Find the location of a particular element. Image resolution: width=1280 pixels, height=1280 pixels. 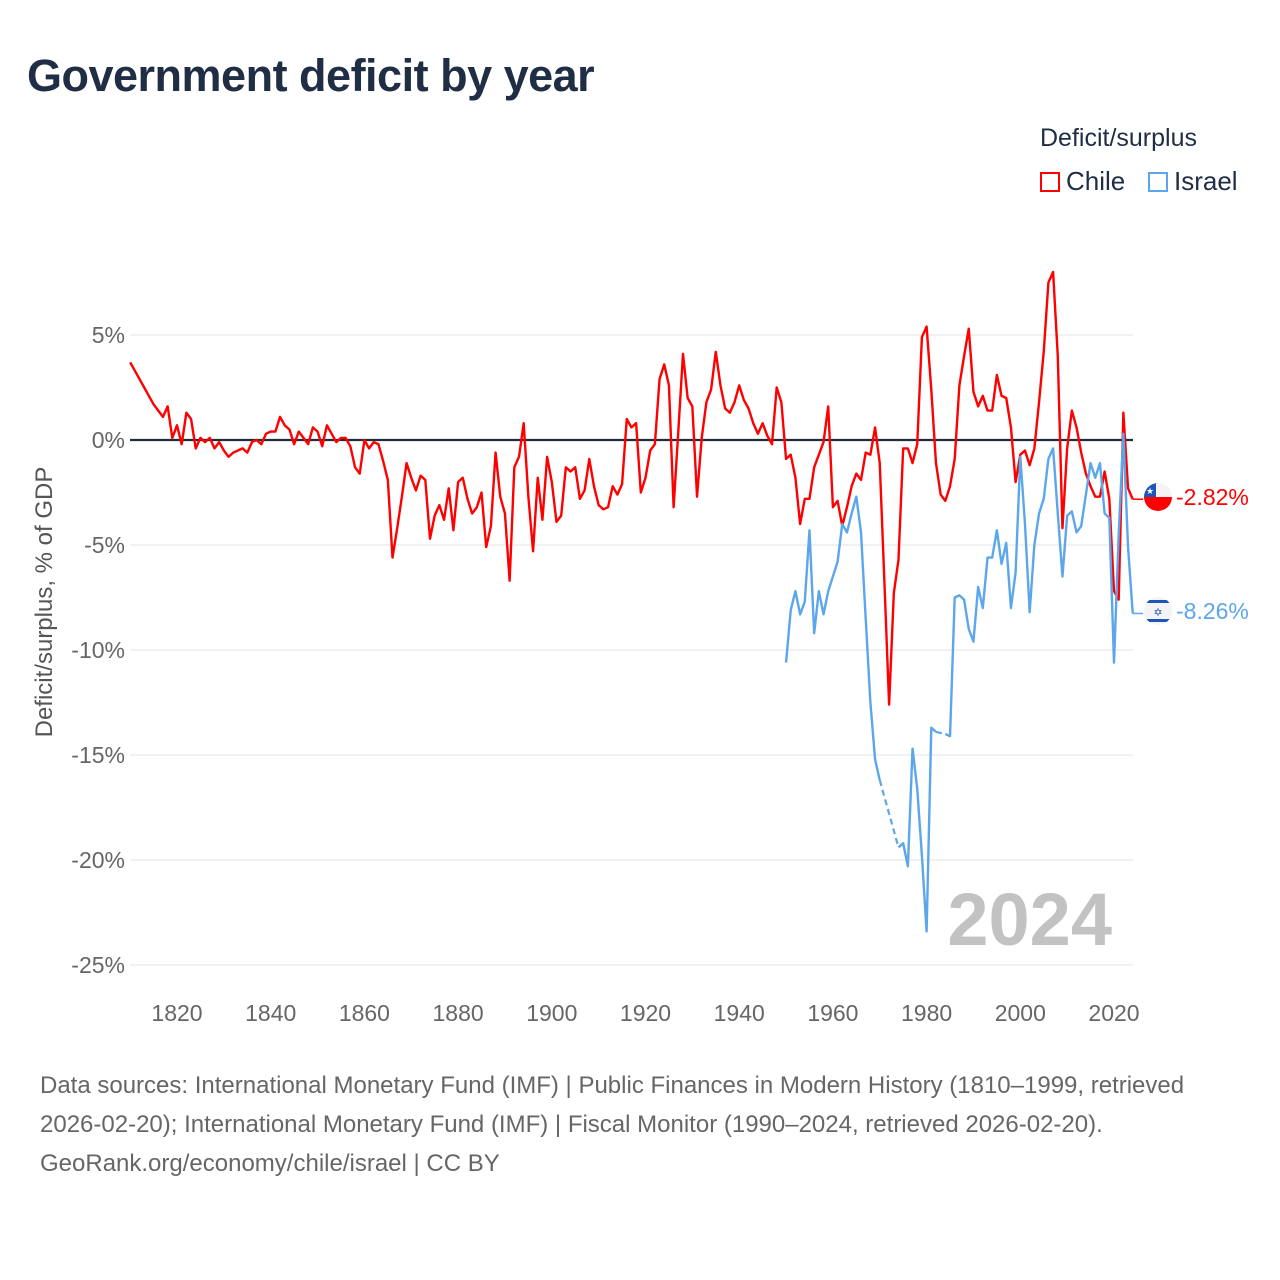

y-tick-label: -15% is located at coordinates (98, 755).